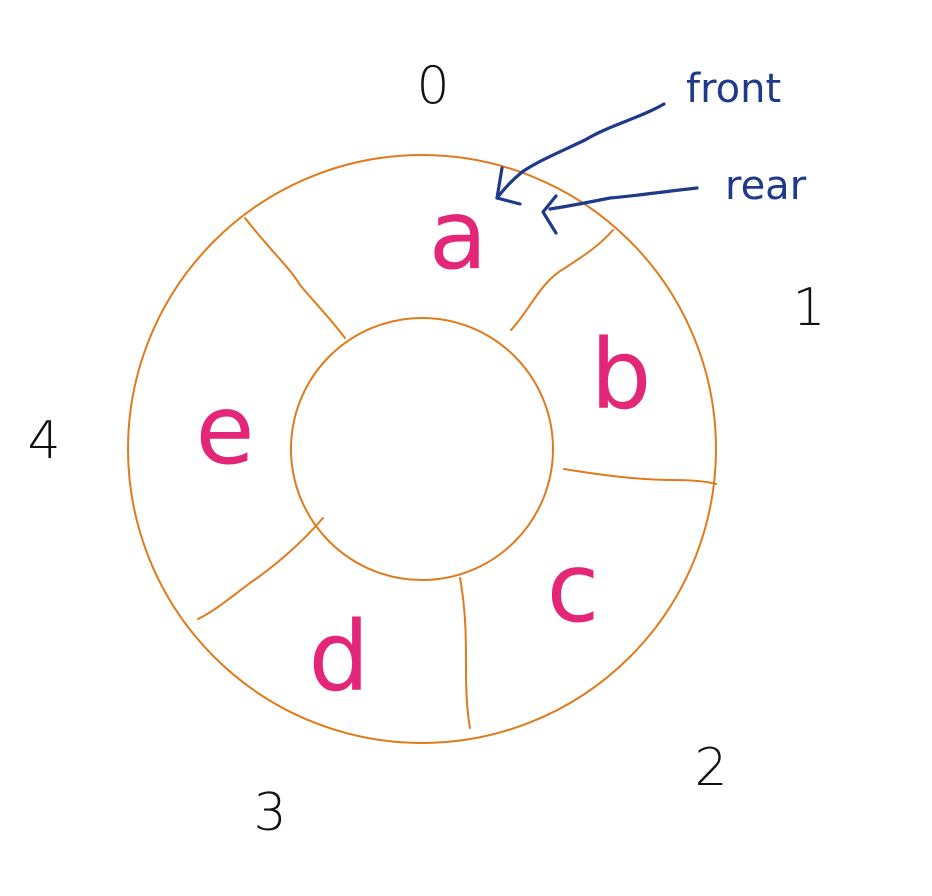 This screenshot has height=896, width=932. I want to click on queue-pointers: front rear, so click(651, 150).